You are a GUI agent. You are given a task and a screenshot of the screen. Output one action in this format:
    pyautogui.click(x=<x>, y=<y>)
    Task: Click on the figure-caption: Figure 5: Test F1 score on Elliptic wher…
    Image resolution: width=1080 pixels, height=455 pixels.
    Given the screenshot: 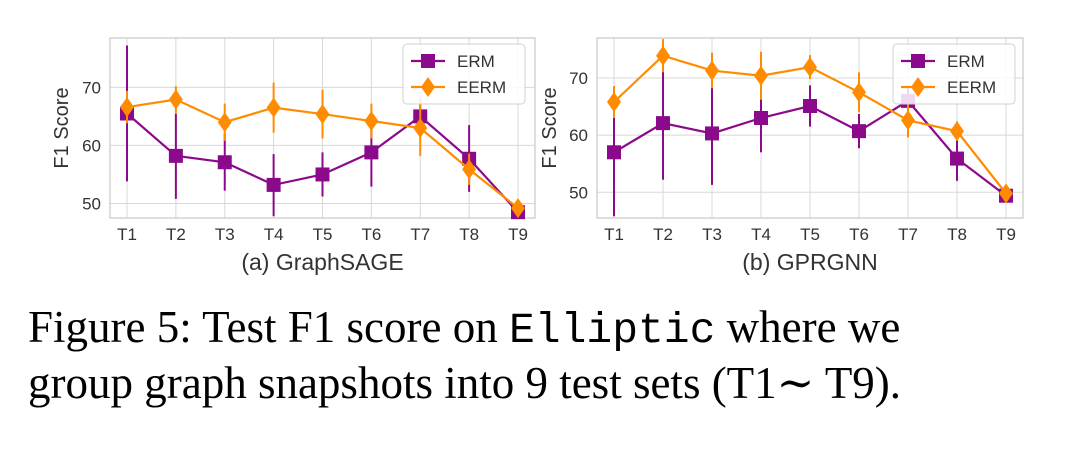 What is the action you would take?
    pyautogui.click(x=548, y=329)
    